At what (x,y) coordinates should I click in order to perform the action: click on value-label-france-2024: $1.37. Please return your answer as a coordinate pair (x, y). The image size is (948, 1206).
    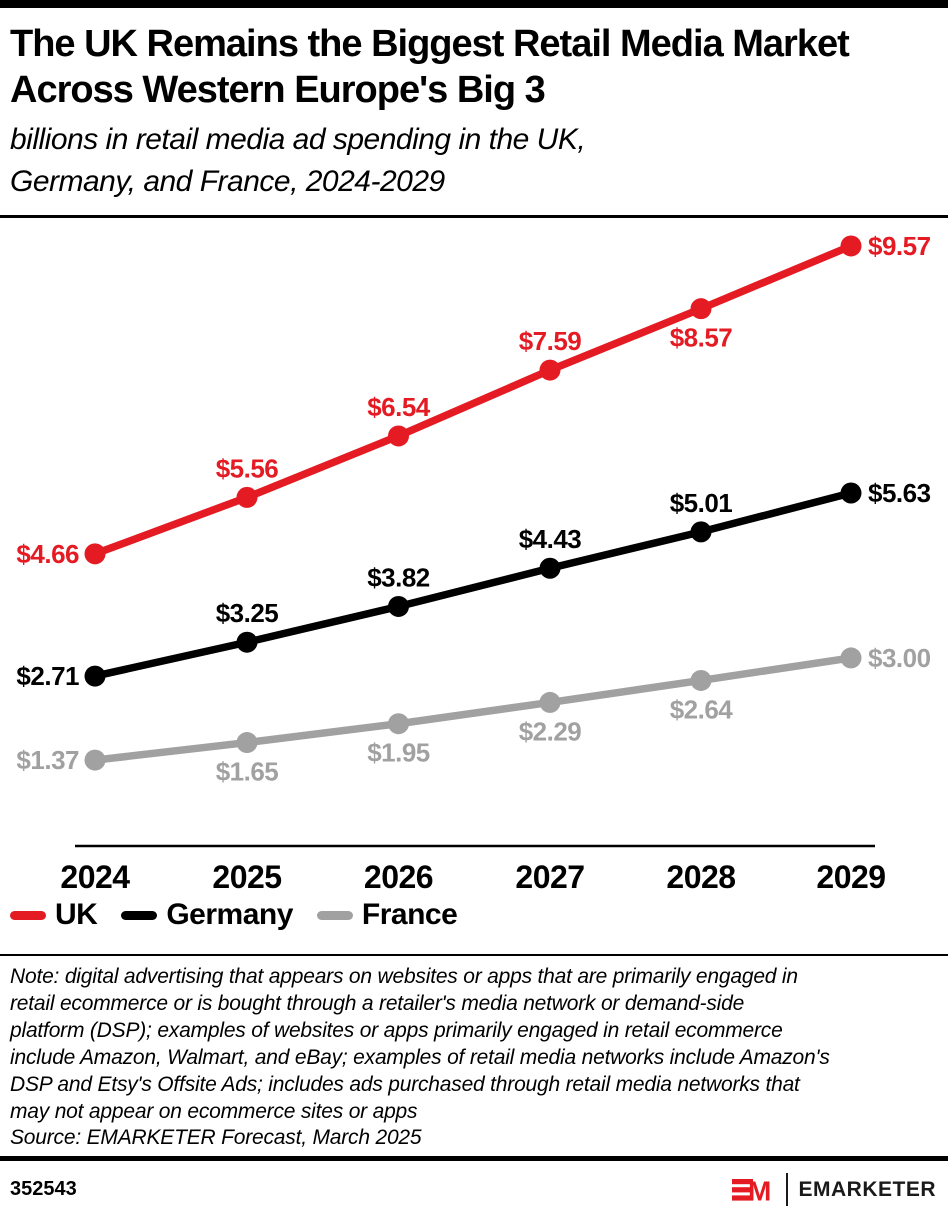
    Looking at the image, I should click on (47, 760).